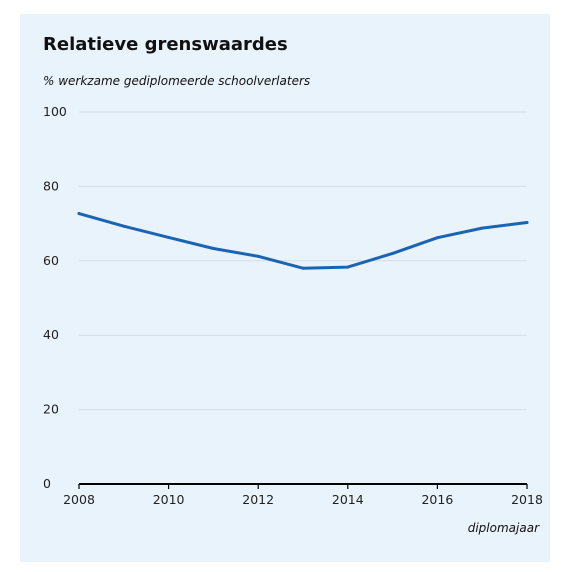 This screenshot has height=572, width=568. I want to click on x-tick-label: 2008, so click(79, 499).